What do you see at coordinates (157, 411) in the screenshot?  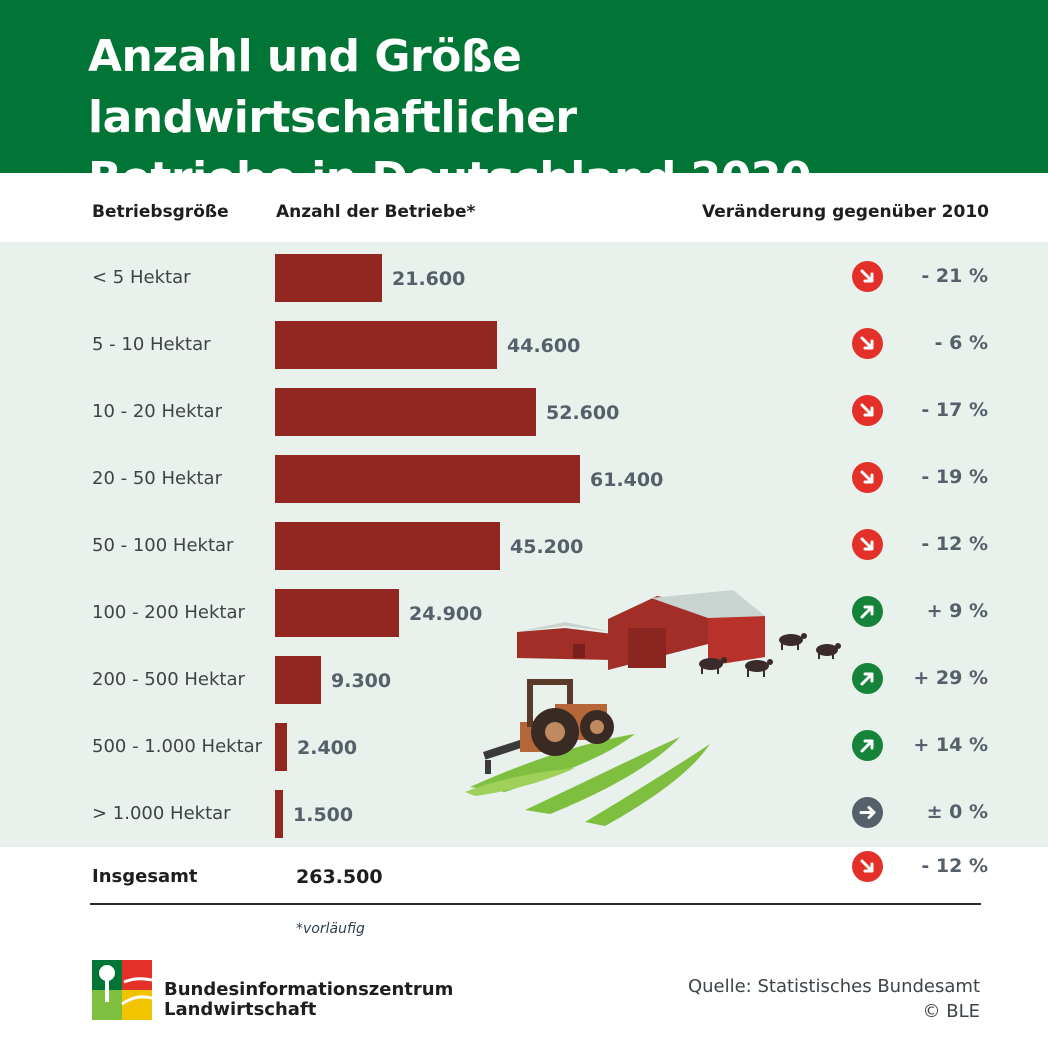 I see `category-label: 10 - 20 Hektar` at bounding box center [157, 411].